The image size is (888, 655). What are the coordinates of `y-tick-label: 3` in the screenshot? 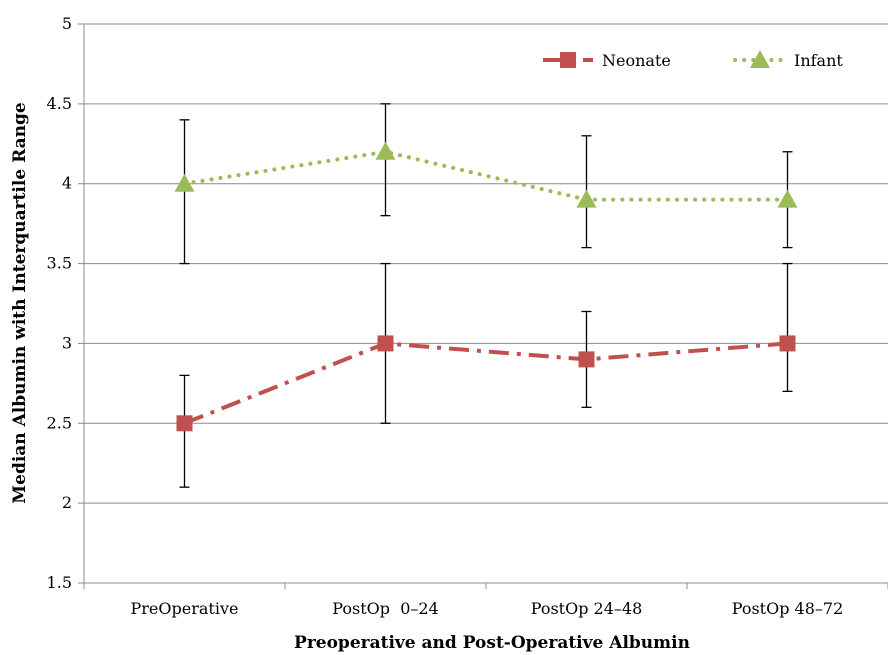 It's located at (67, 342).